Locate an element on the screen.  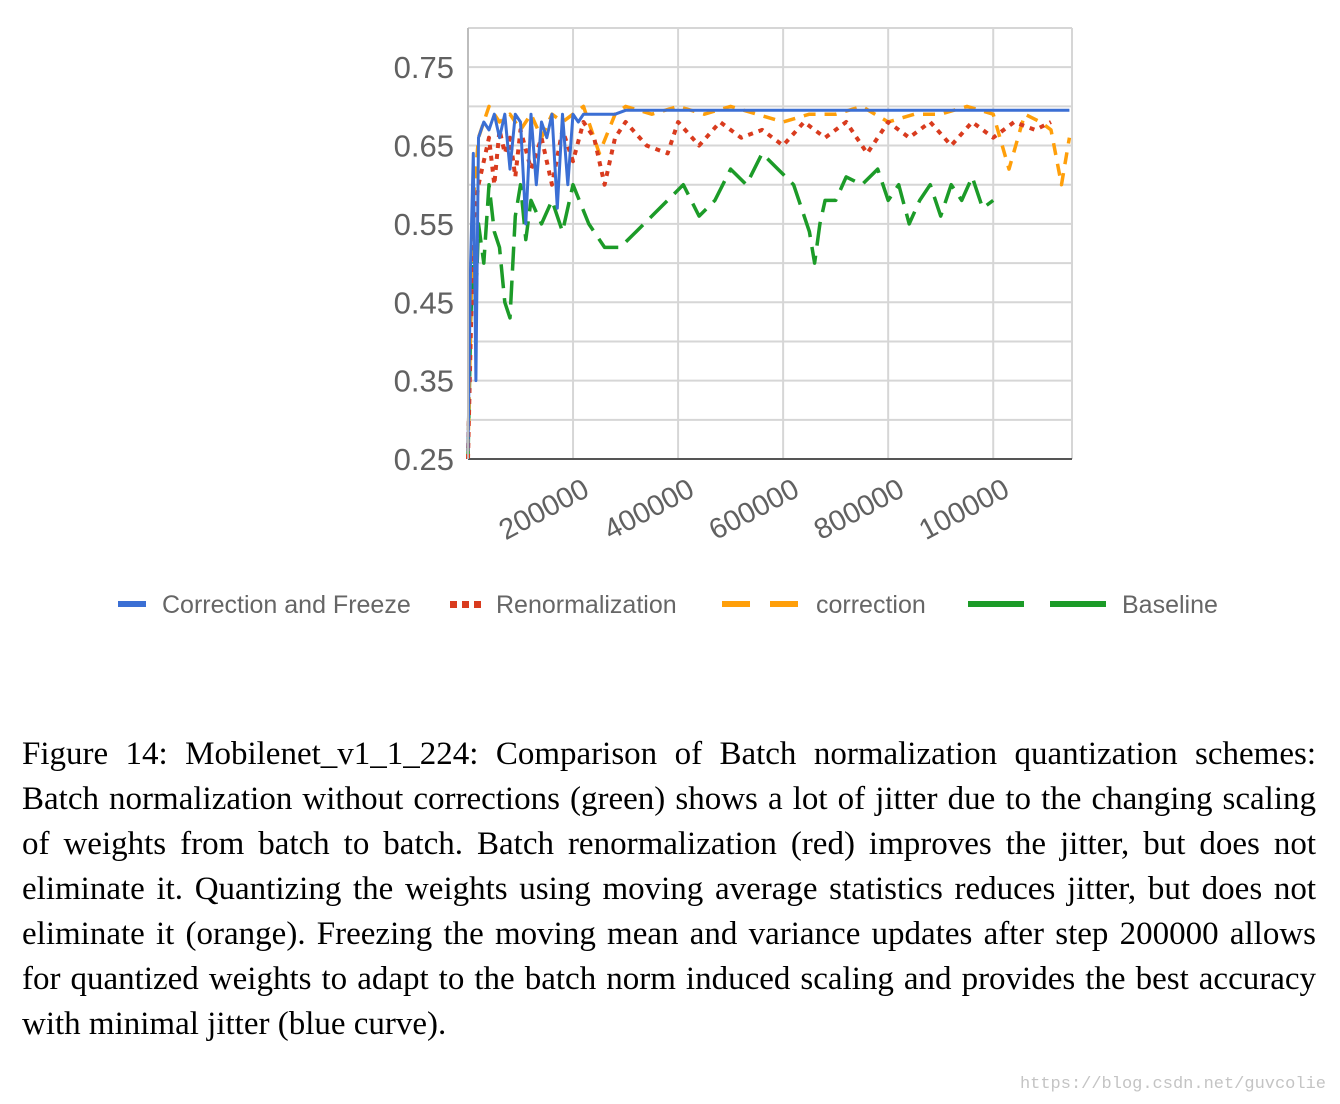
x-tick-label: 200000 is located at coordinates (544, 510).